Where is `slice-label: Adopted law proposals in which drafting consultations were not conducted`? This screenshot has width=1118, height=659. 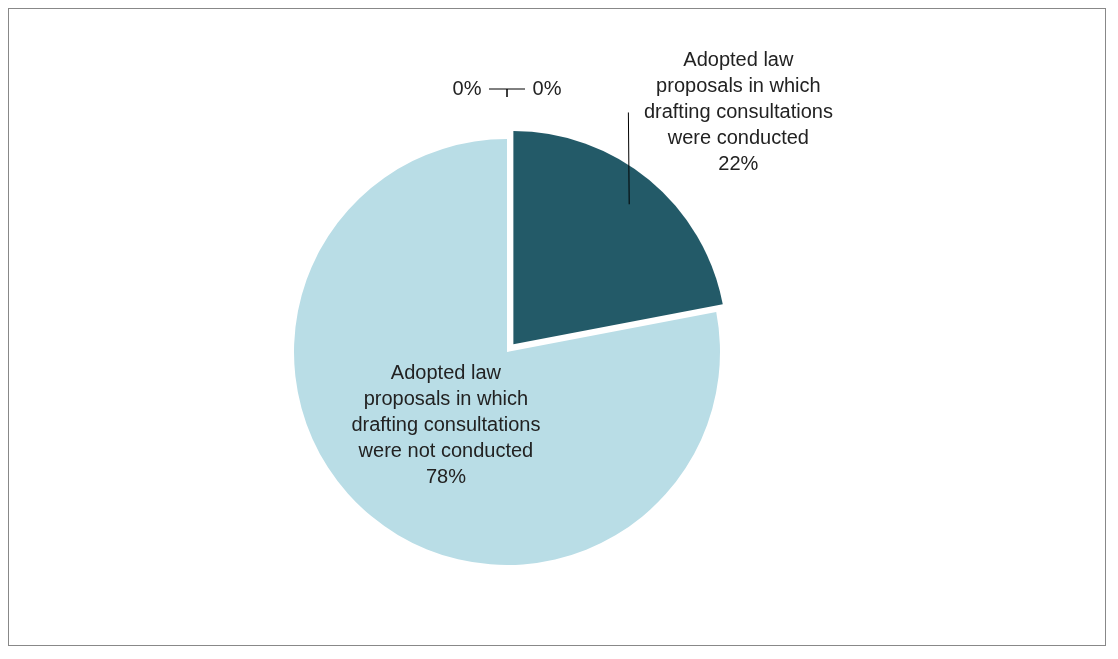
slice-label: Adopted law proposals in which drafting consultations were not conducted is located at coordinates (446, 411).